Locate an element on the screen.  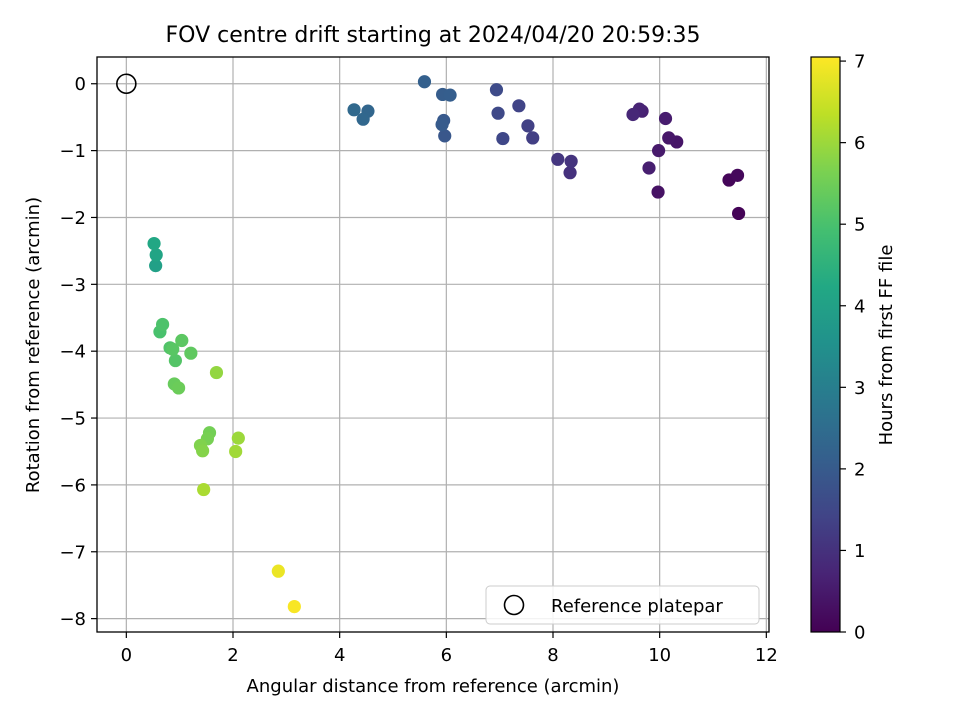
x-tick-label: 8 is located at coordinates (552, 655).